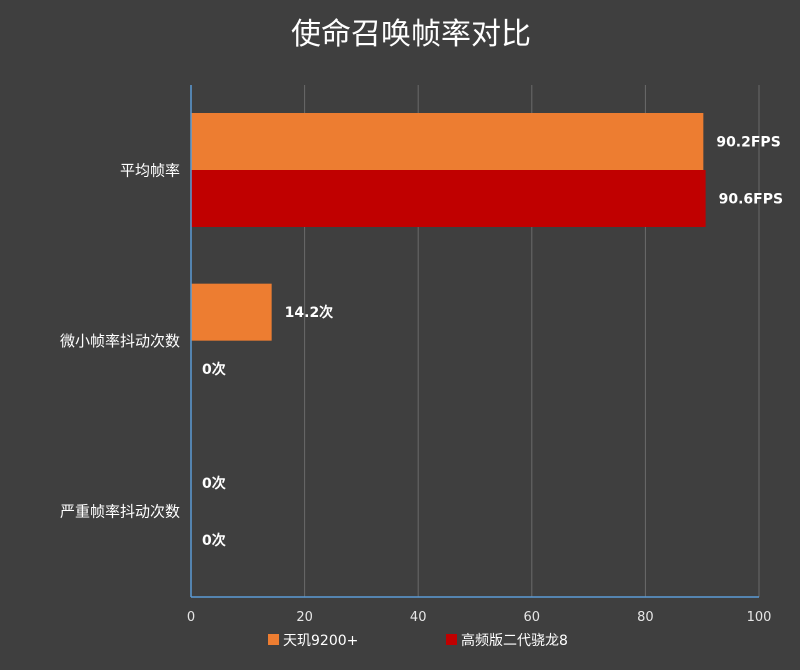  I want to click on x-tick-label: 60, so click(532, 617).